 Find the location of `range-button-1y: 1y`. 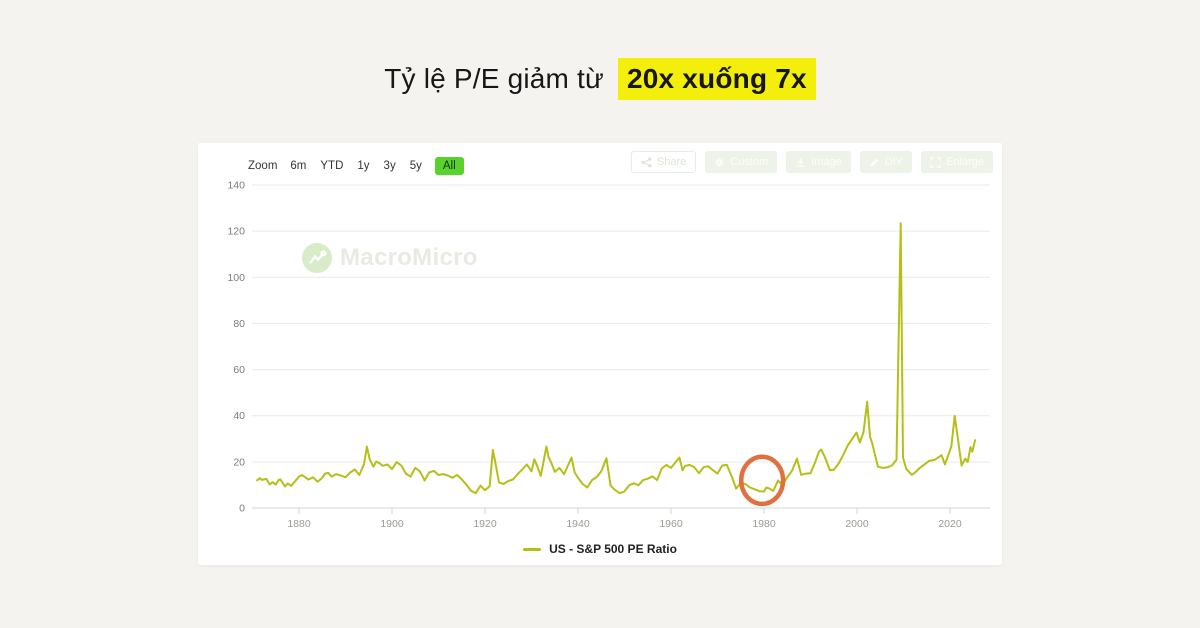

range-button-1y: 1y is located at coordinates (363, 166).